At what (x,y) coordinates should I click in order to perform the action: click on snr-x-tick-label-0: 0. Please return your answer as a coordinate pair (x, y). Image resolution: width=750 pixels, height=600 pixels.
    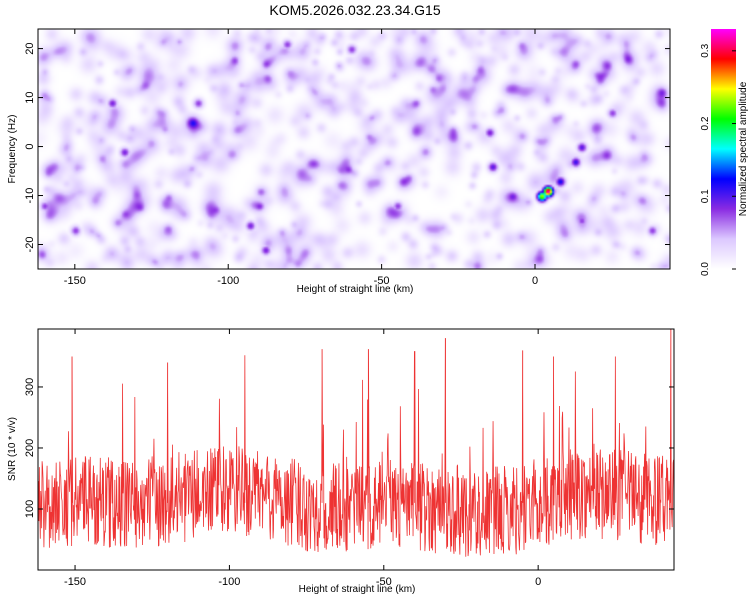
    Looking at the image, I should click on (538, 582).